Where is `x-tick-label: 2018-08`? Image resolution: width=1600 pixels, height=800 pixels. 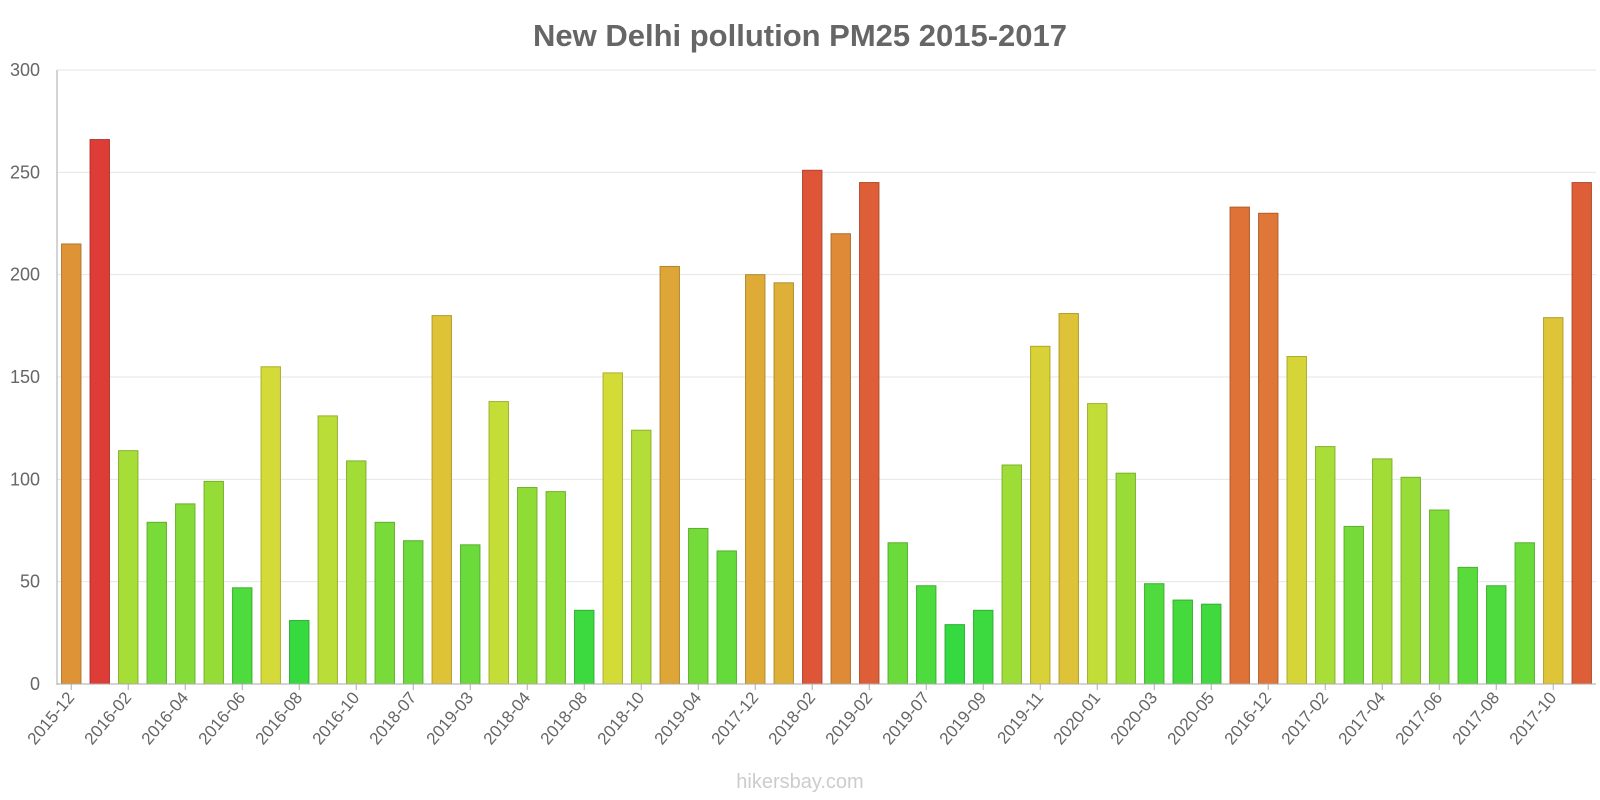
x-tick-label: 2018-08 is located at coordinates (564, 718).